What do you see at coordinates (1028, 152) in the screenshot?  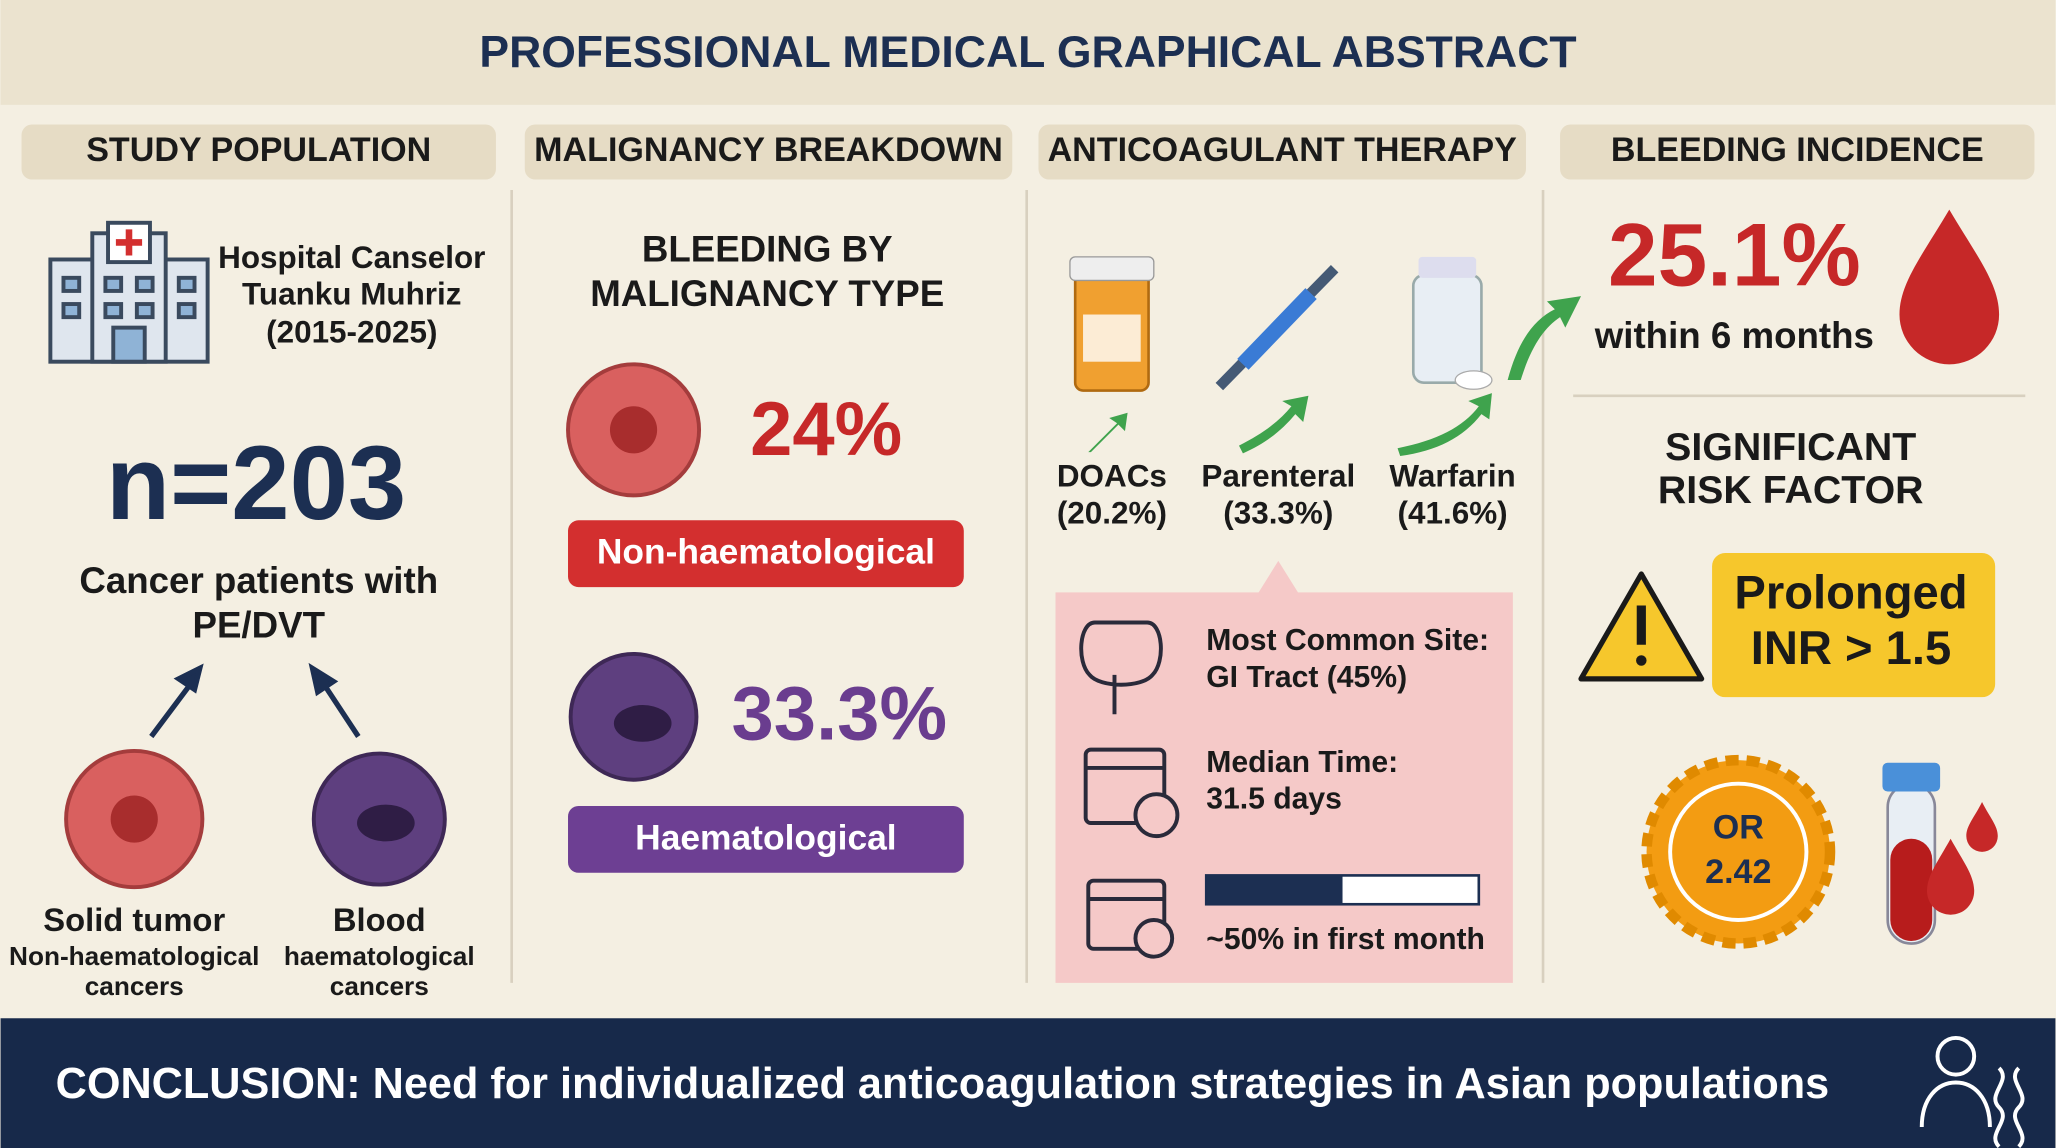 I see `header-pills` at bounding box center [1028, 152].